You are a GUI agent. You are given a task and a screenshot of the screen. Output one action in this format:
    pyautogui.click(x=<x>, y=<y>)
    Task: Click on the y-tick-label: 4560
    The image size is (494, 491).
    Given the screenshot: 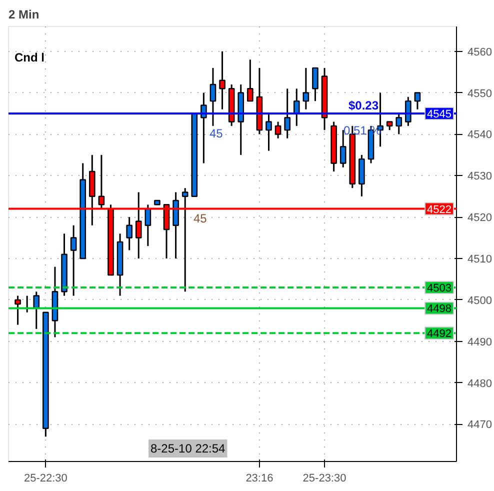 What is the action you would take?
    pyautogui.click(x=480, y=52)
    